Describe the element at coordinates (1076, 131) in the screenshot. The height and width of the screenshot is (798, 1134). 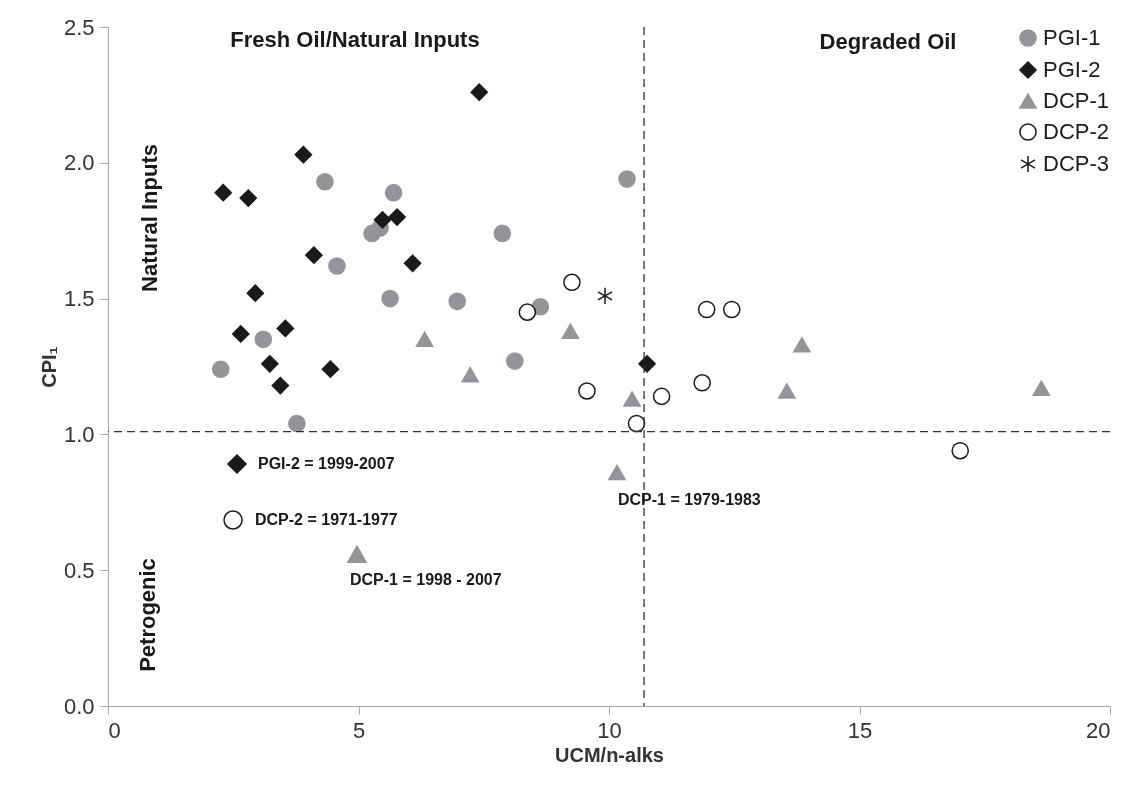
I see `legend-label: DCP-2` at that location.